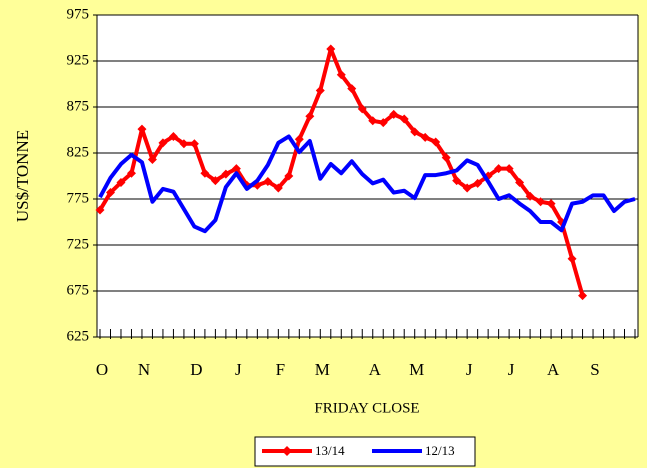 This screenshot has height=468, width=647. I want to click on legend-marker, so click(287, 451).